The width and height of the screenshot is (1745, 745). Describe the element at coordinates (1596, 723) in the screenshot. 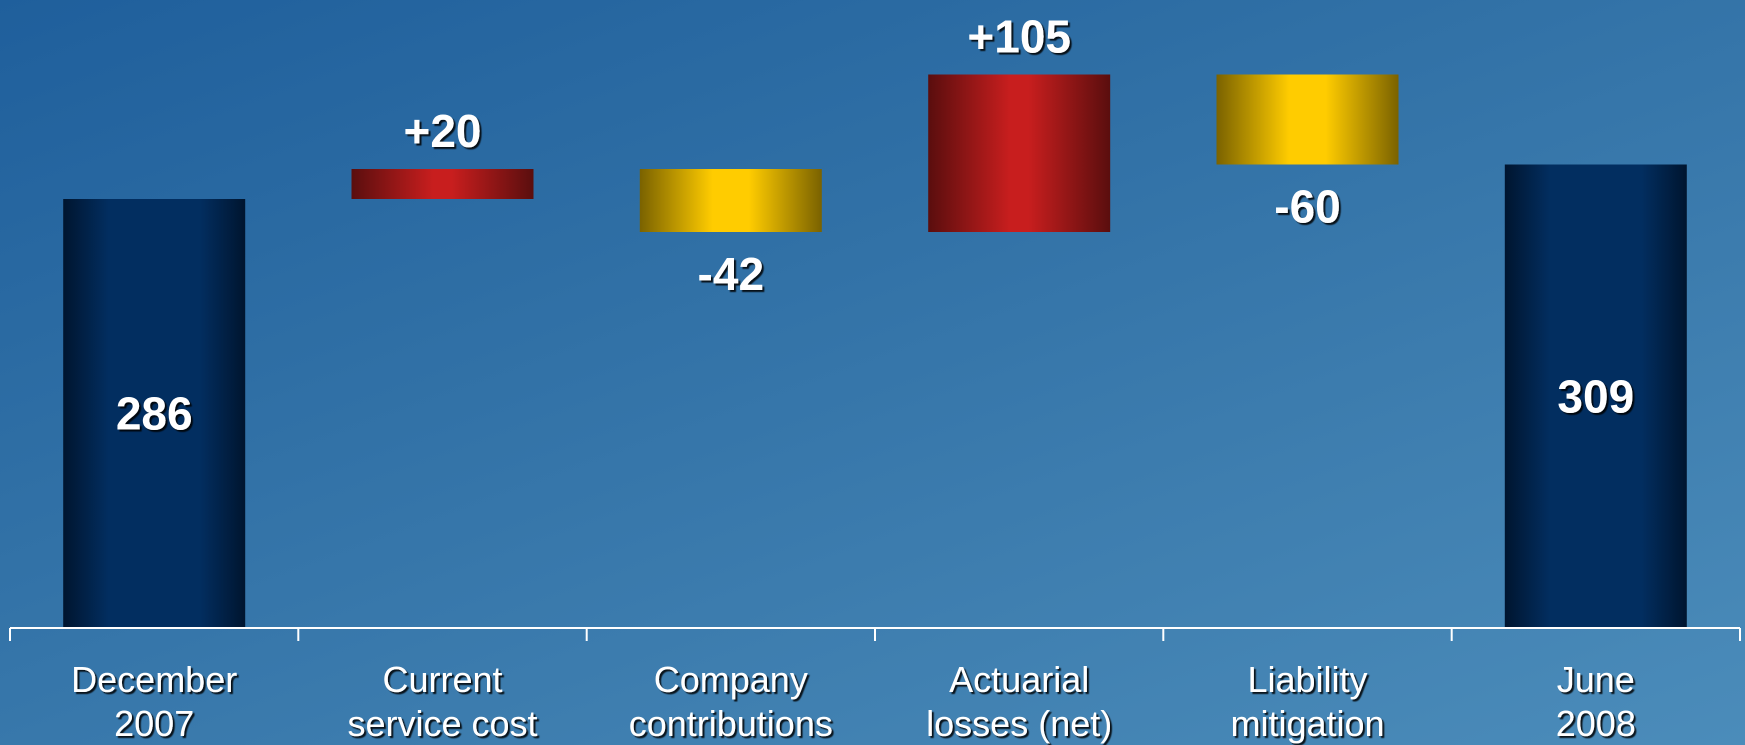

I see `category-label-line: 2008` at that location.